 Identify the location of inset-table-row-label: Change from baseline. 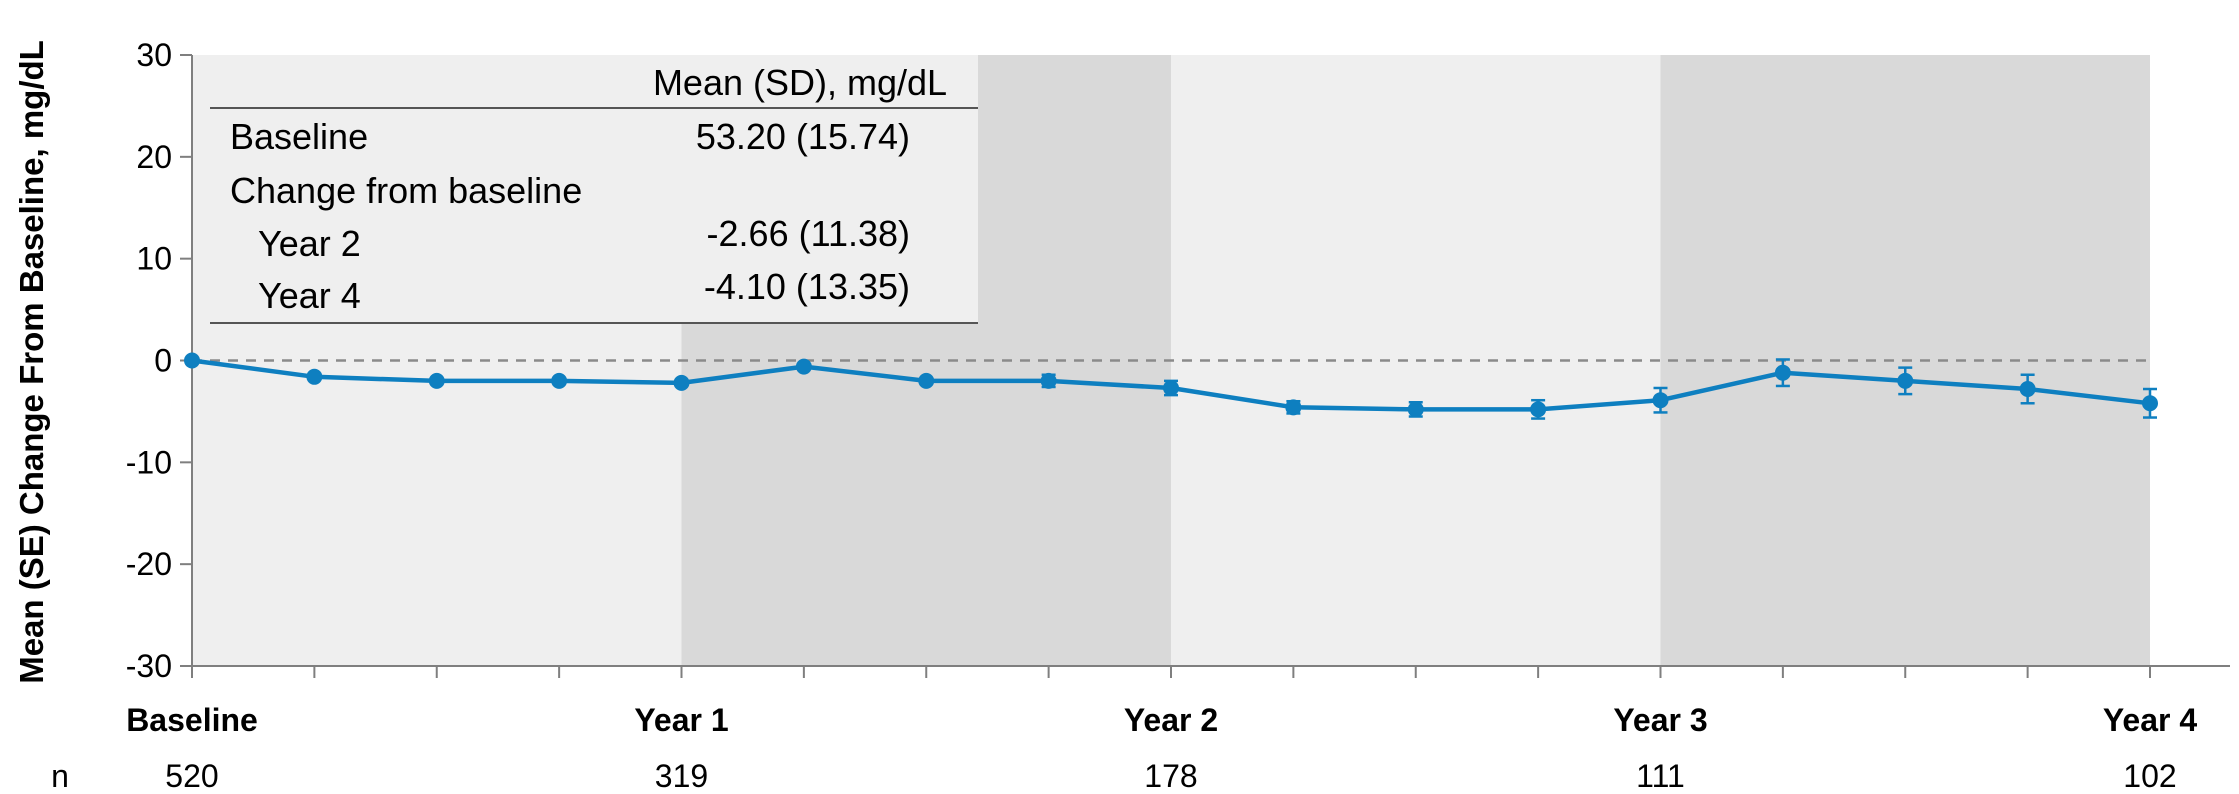
(406, 190).